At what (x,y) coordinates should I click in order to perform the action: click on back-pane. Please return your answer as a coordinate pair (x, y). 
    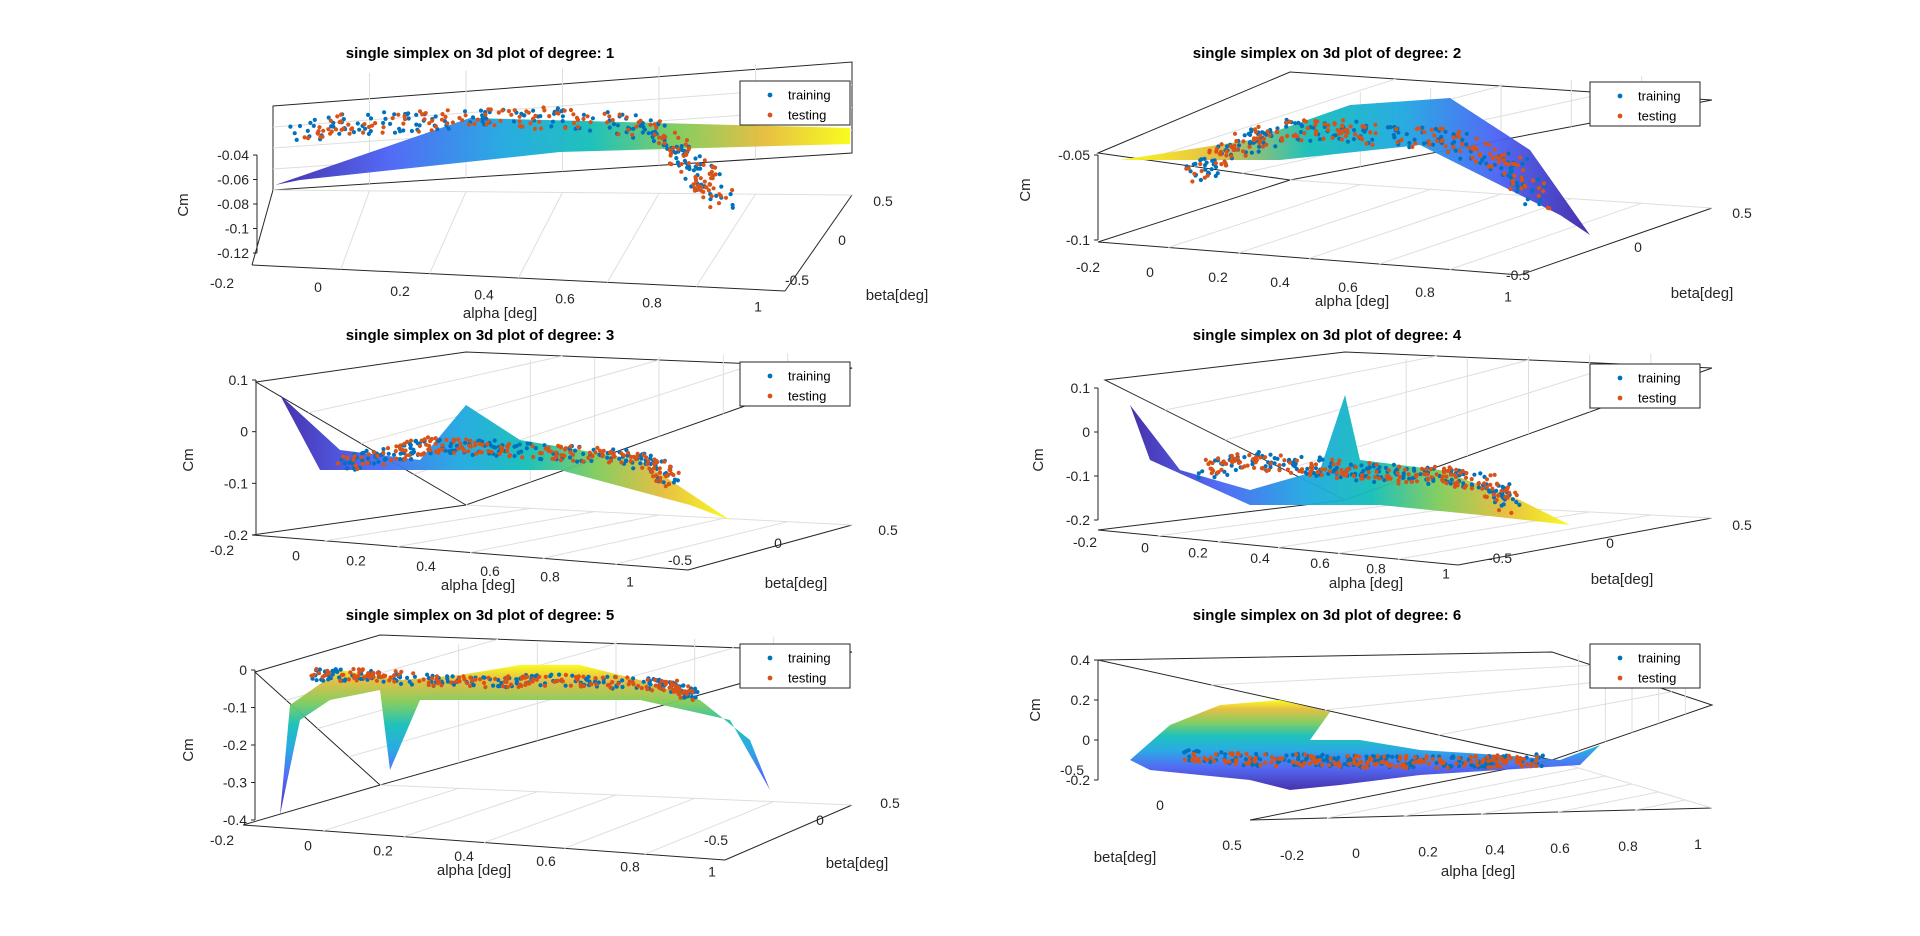
    Looking at the image, I should click on (1408, 426).